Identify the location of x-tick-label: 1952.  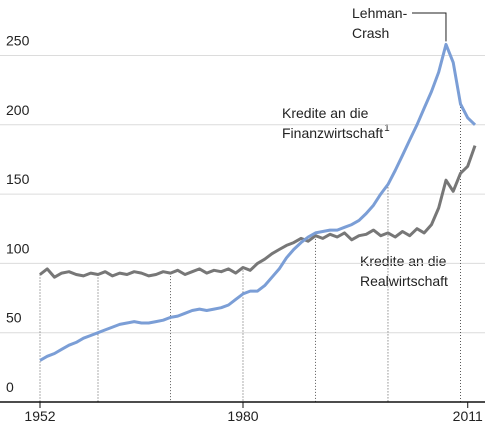
(39, 416).